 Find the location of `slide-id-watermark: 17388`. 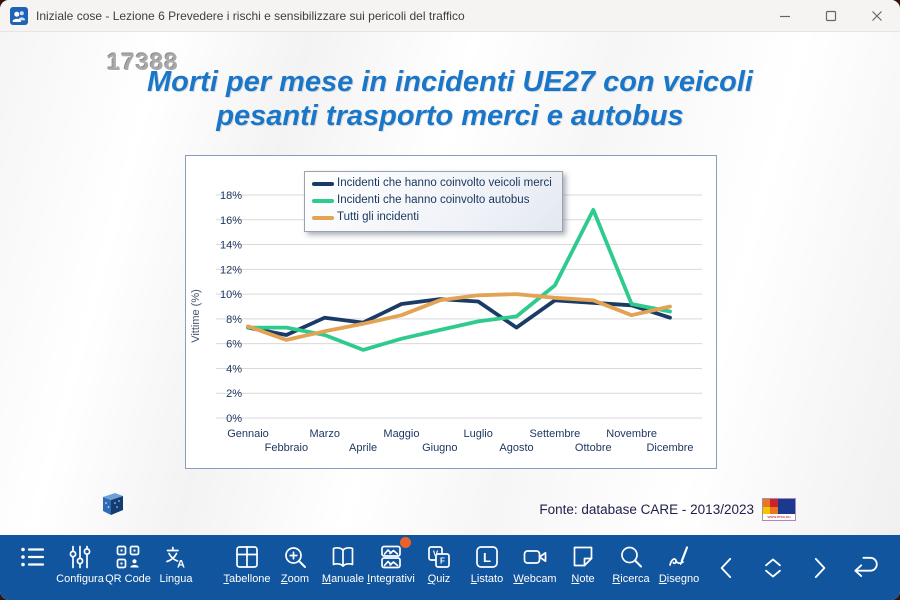

slide-id-watermark: 17388 is located at coordinates (143, 62).